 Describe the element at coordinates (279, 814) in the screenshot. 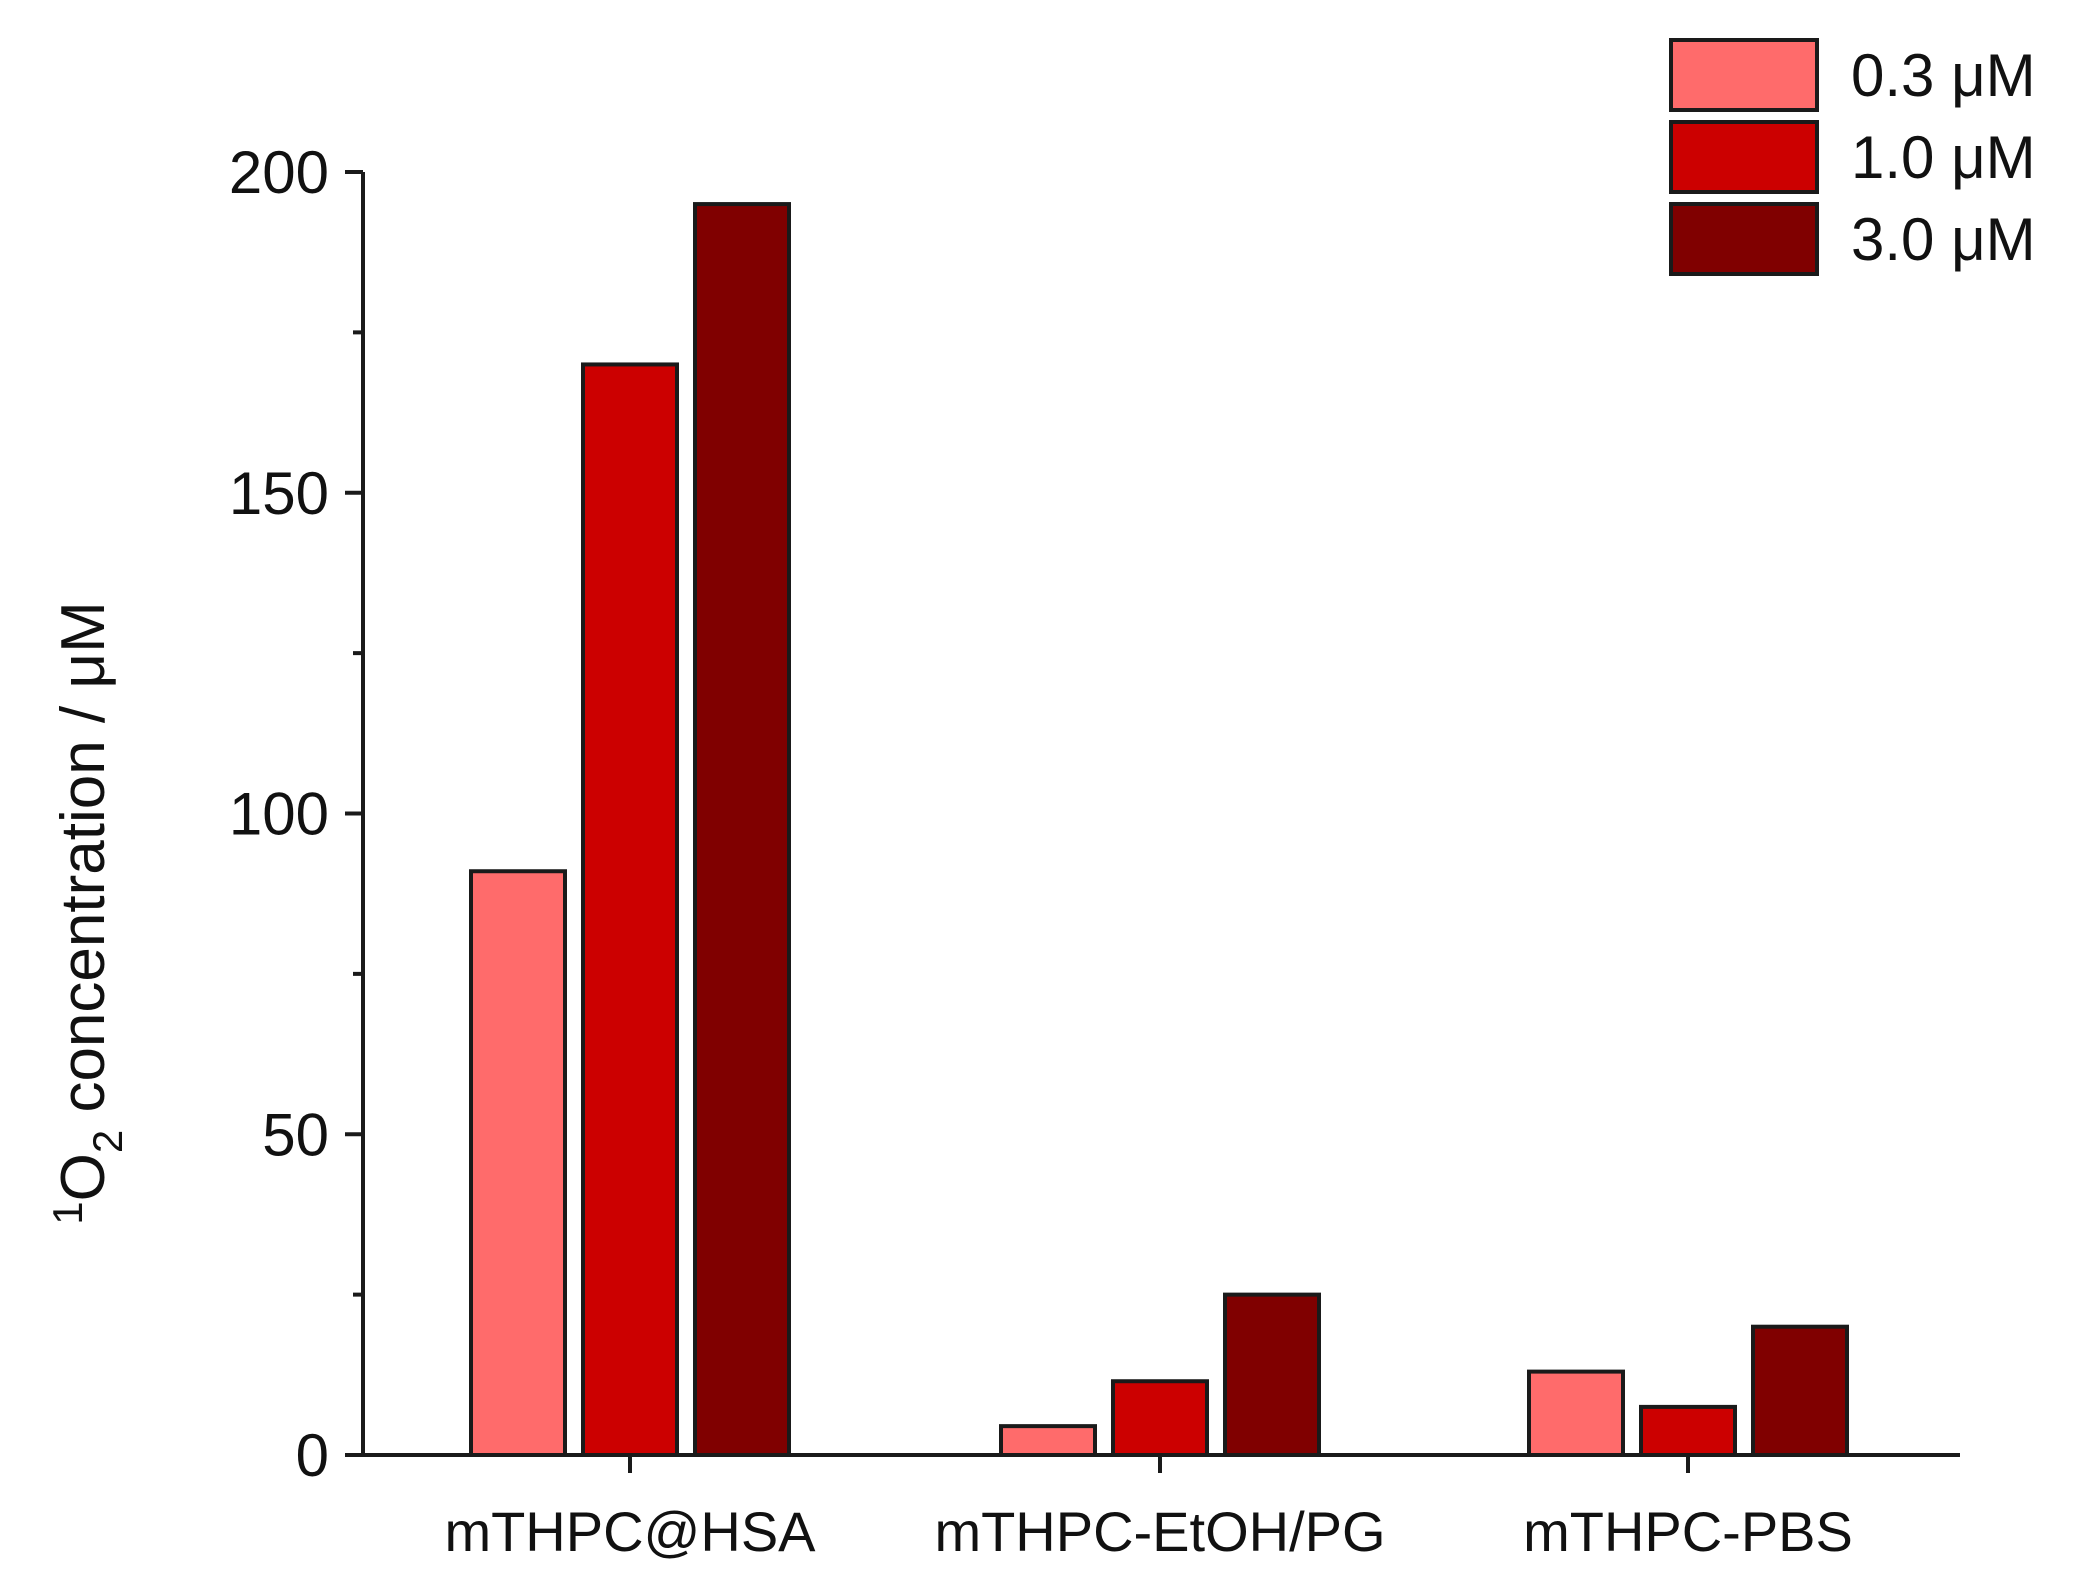

I see `y-tick-label: 100` at that location.